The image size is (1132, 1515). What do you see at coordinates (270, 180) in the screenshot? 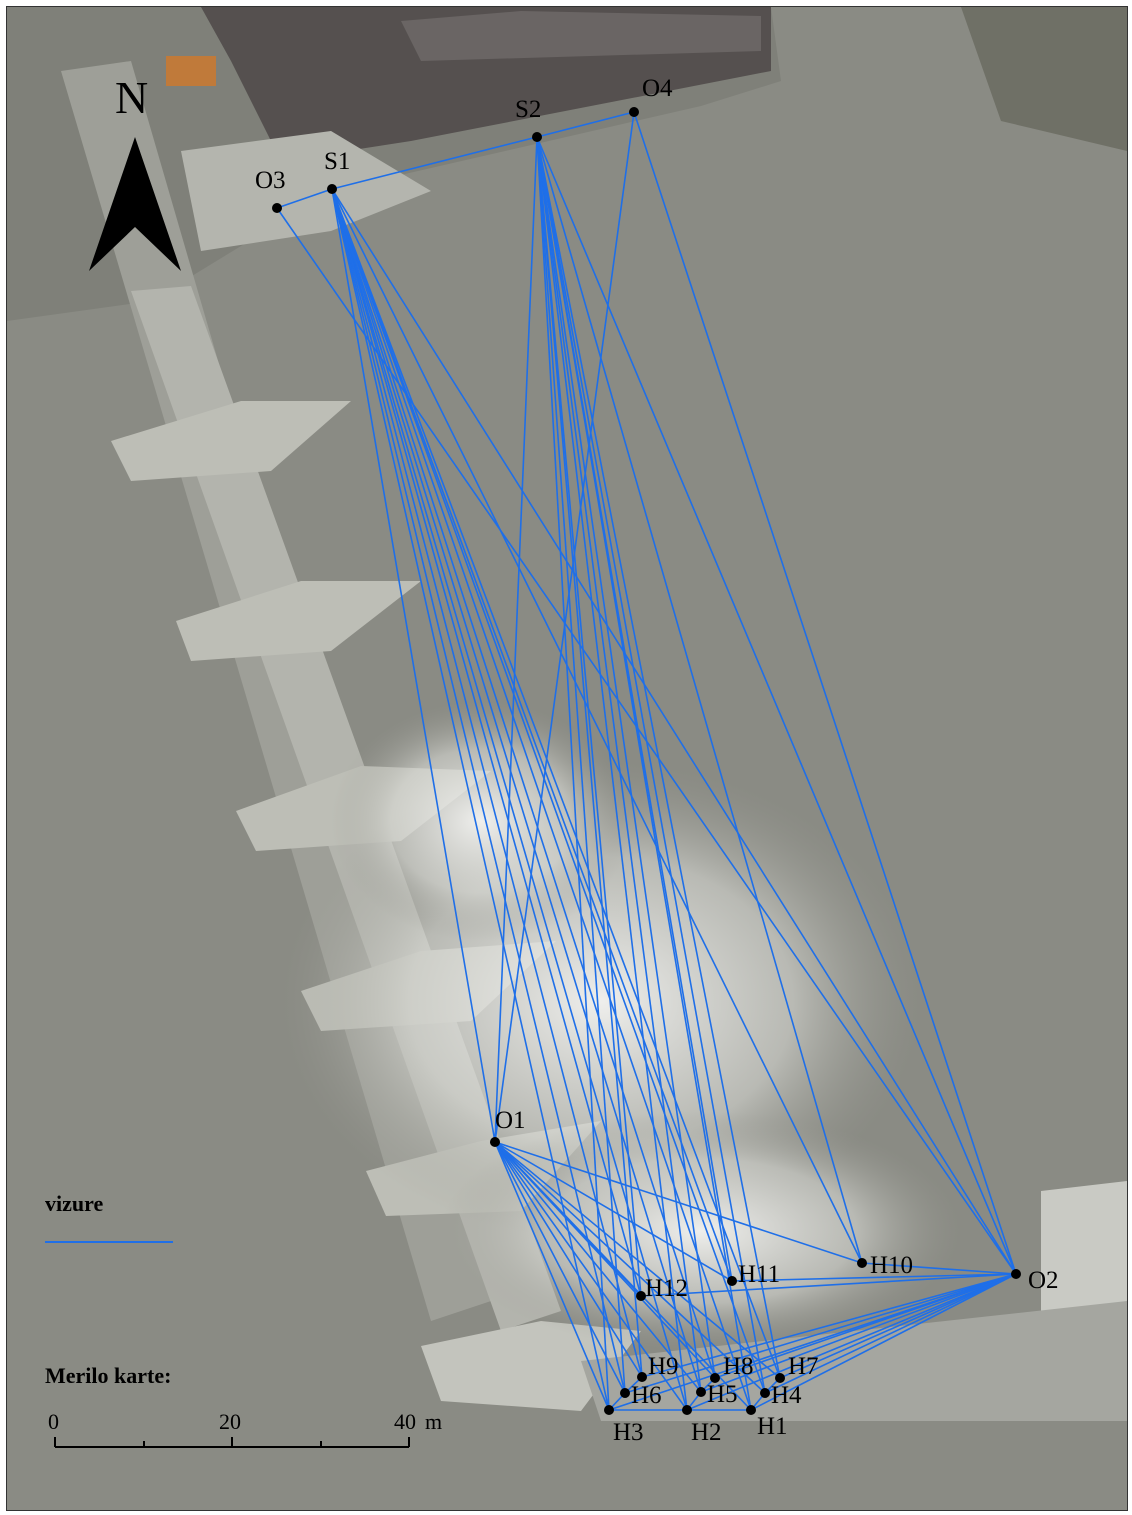
I see `survey-point-label: O3` at bounding box center [270, 180].